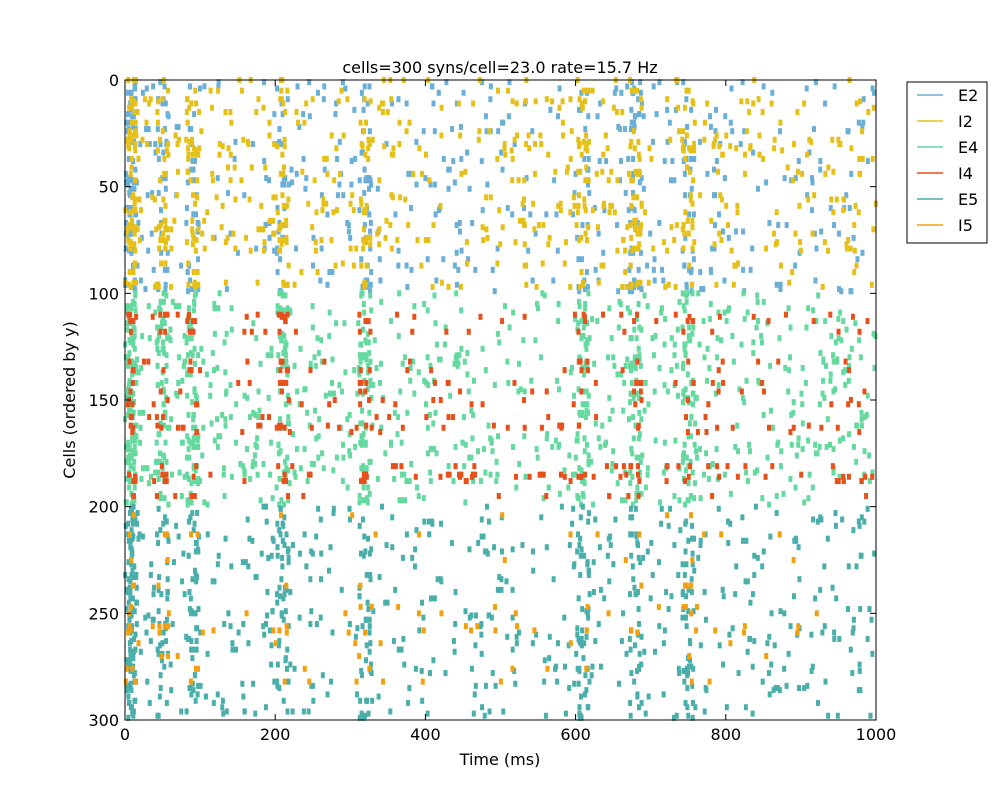  Describe the element at coordinates (575, 734) in the screenshot. I see `x-tick-label: 600` at that location.